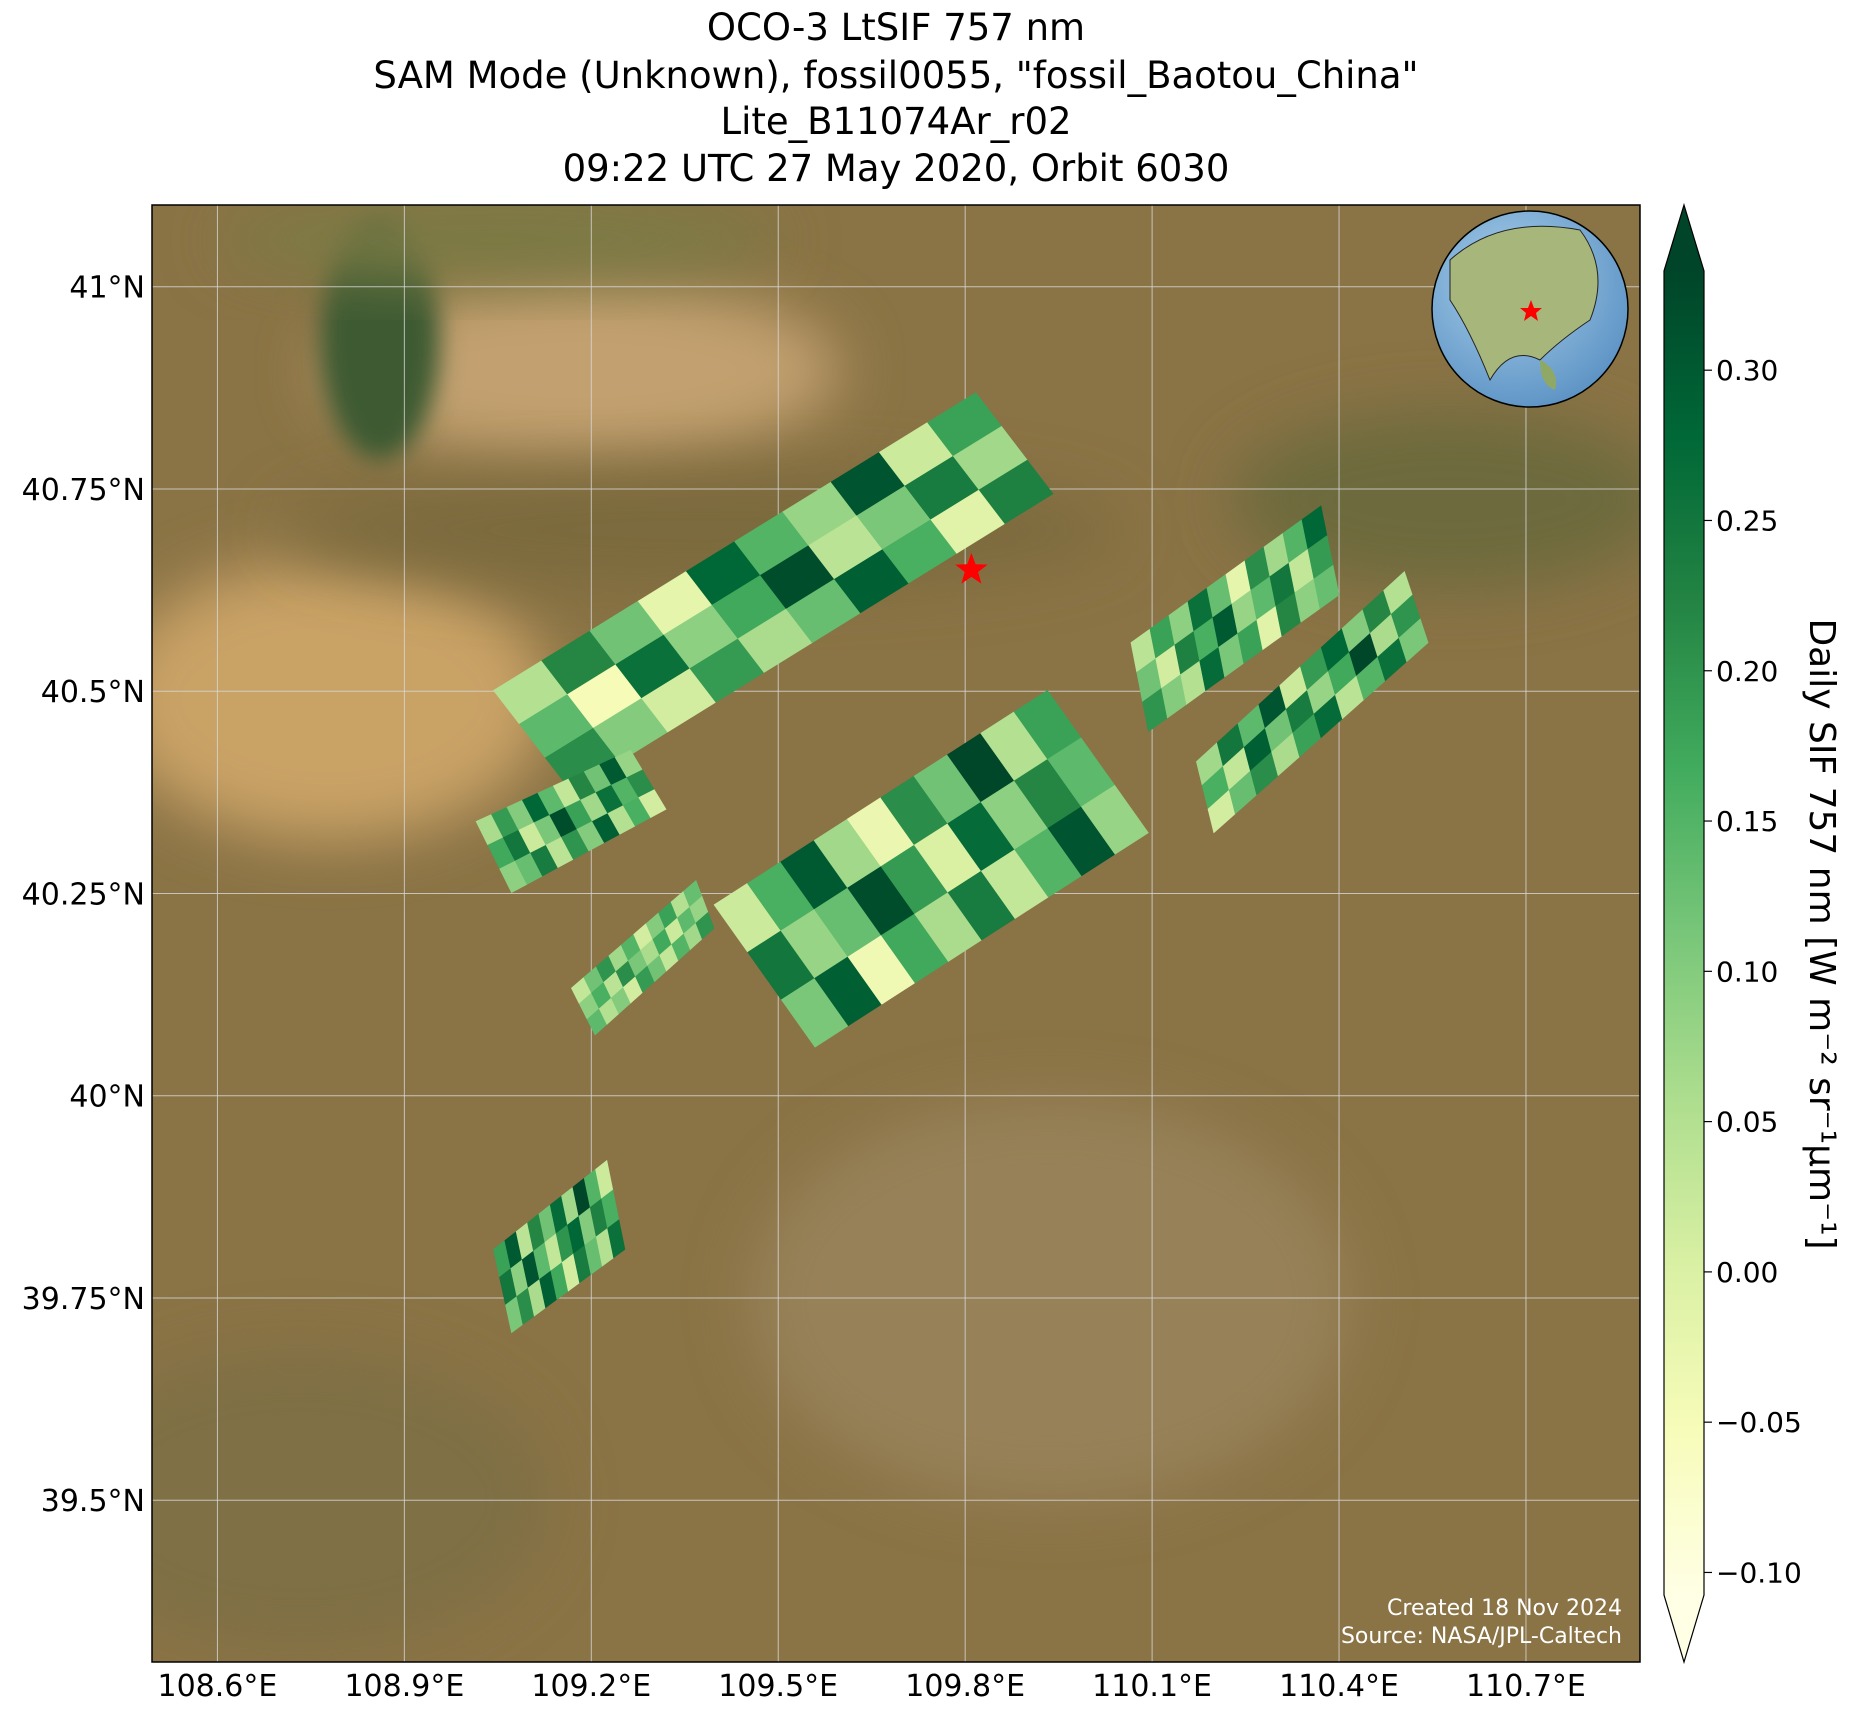 The width and height of the screenshot is (1866, 1712). Describe the element at coordinates (218, 1686) in the screenshot. I see `x-tick-label: 108.6°E` at that location.